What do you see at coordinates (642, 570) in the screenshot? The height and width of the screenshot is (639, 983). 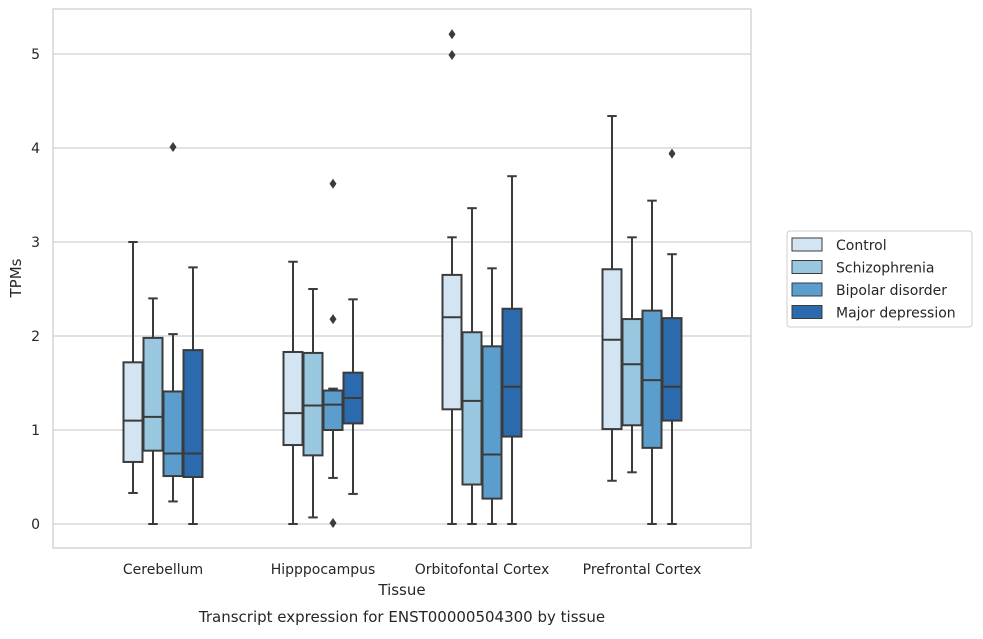 I see `x-tick-label: Prefrontal Cortex` at bounding box center [642, 570].